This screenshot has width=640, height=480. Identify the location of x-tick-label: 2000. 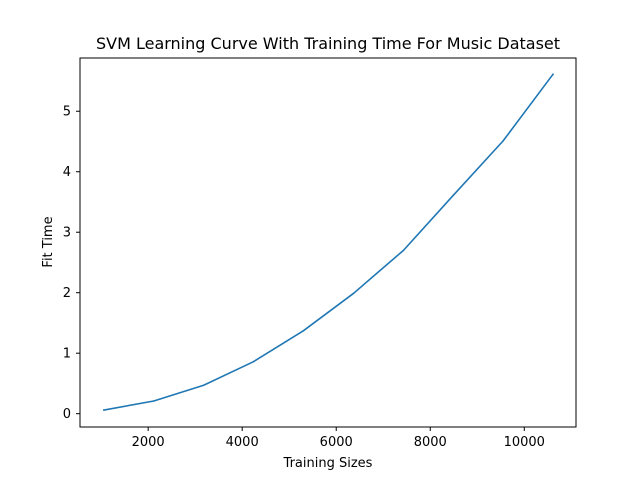
(148, 442).